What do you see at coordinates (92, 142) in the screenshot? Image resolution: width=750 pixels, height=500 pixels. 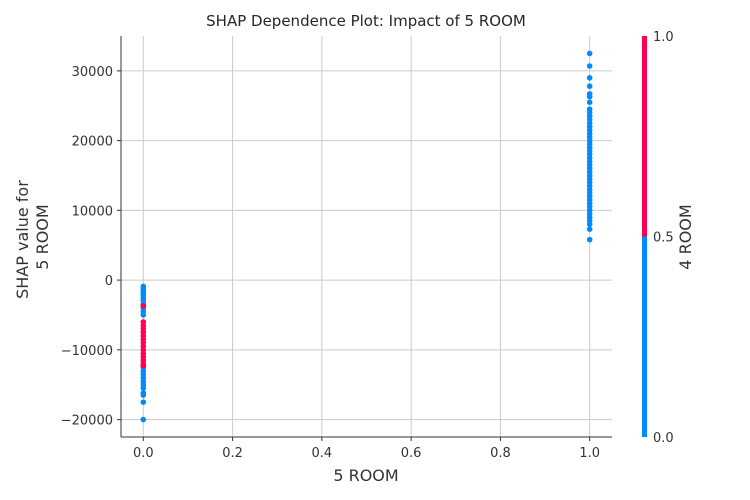 I see `y-tick-label: 20000` at bounding box center [92, 142].